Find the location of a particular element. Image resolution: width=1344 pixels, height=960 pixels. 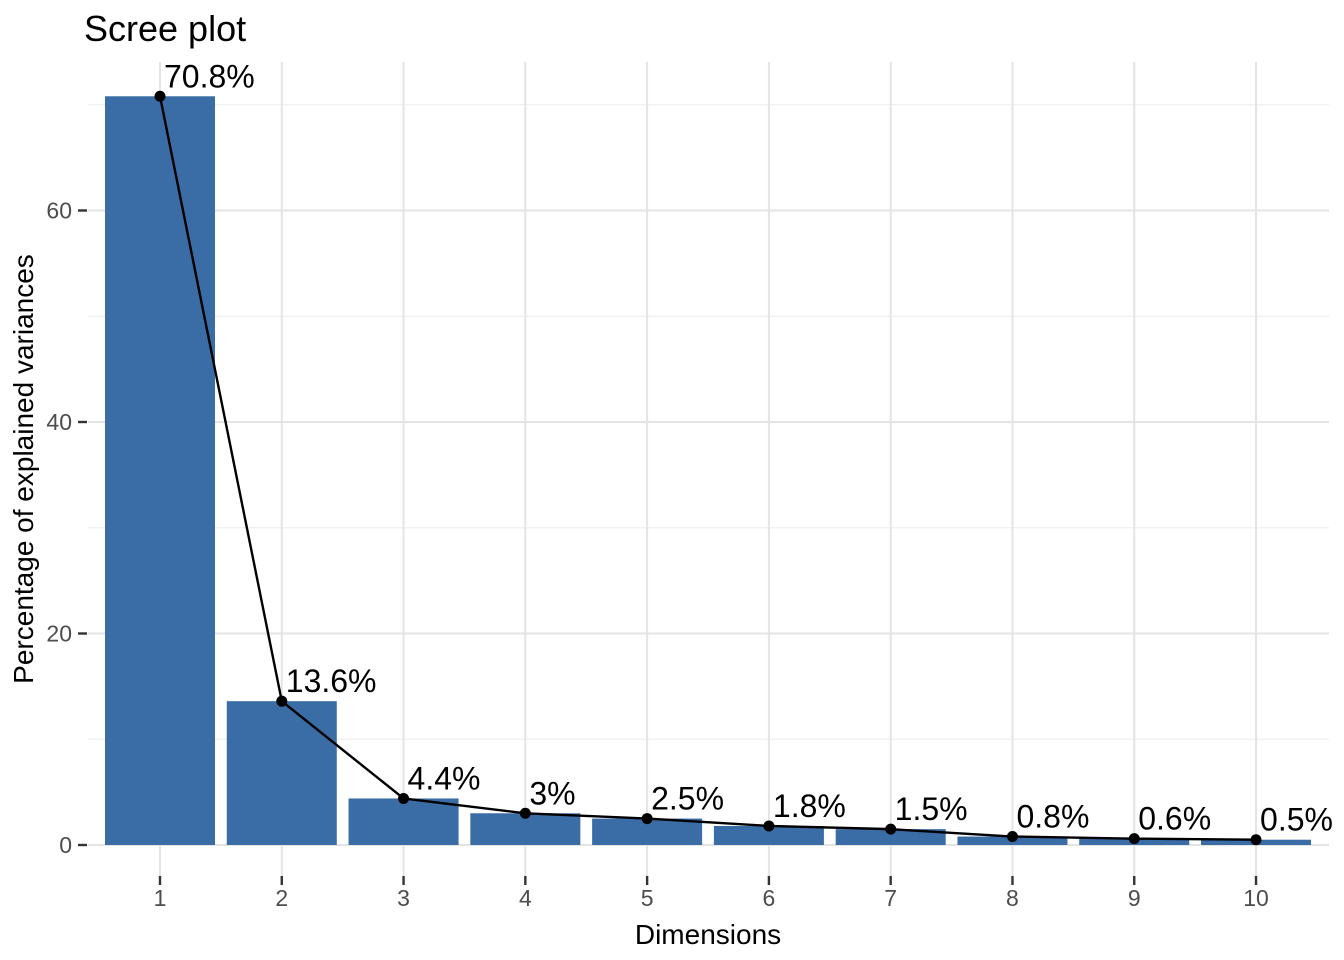

point-label-dim-7: 1.5% is located at coordinates (931, 809).